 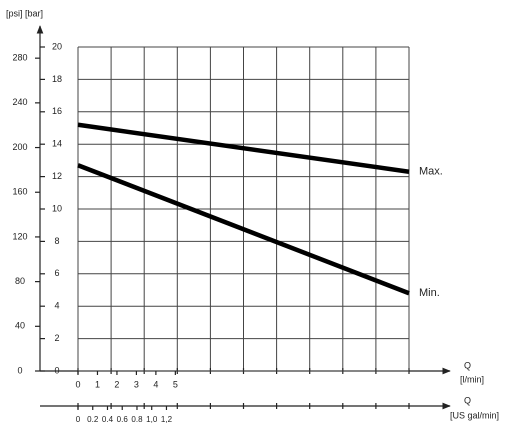 I want to click on series-line, so click(x=243, y=148).